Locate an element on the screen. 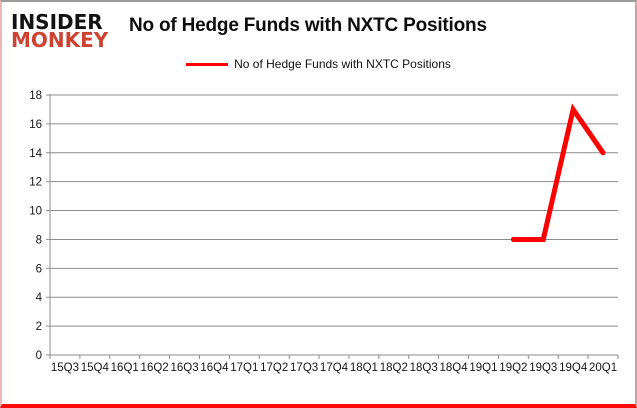 The height and width of the screenshot is (408, 637). x-tick-label: 17Q2 is located at coordinates (274, 368).